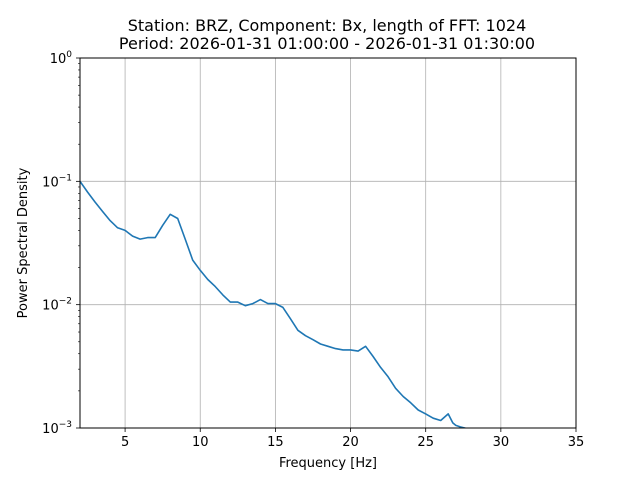 The width and height of the screenshot is (640, 480). I want to click on y-tick-label: 10⁰, so click(61, 58).